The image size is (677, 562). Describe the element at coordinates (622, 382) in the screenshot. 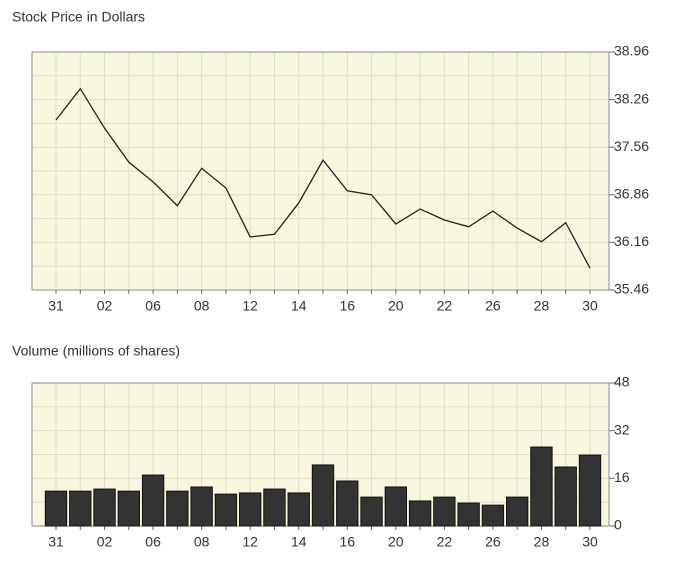

I see `y-tick-label: 48` at that location.